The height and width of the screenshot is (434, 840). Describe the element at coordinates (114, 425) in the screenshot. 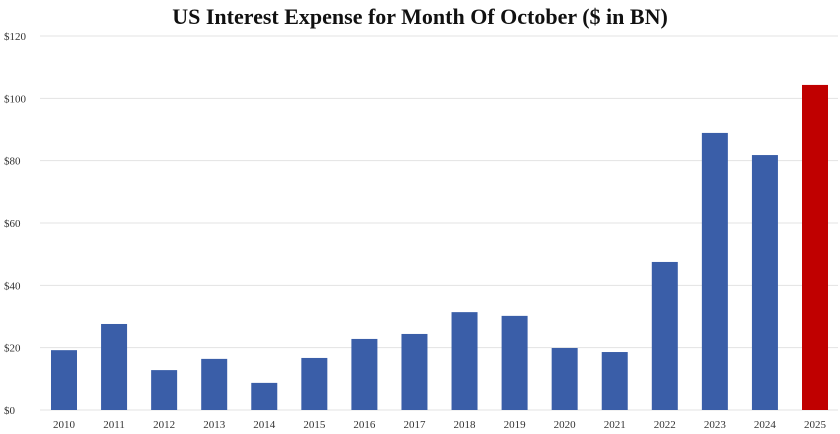

I see `x-tick-label: 2011` at that location.